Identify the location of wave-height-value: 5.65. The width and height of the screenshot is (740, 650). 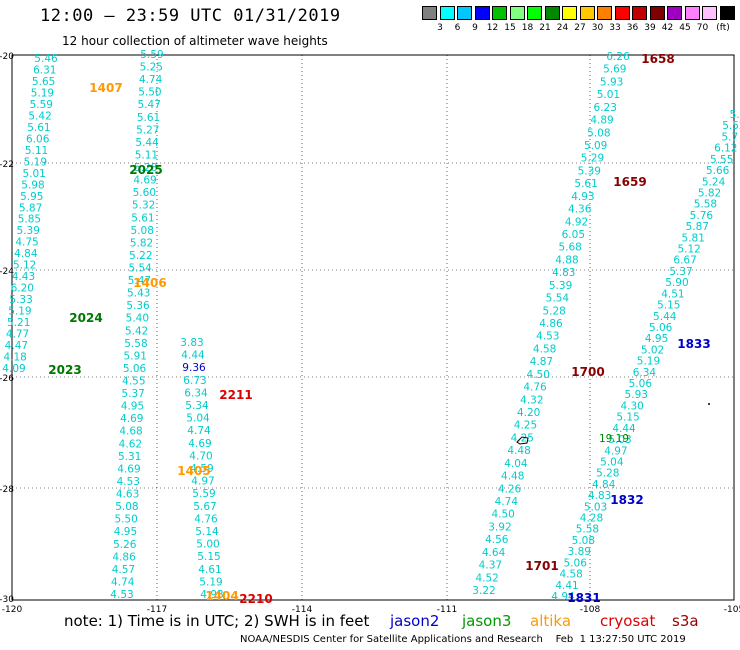
(43, 82).